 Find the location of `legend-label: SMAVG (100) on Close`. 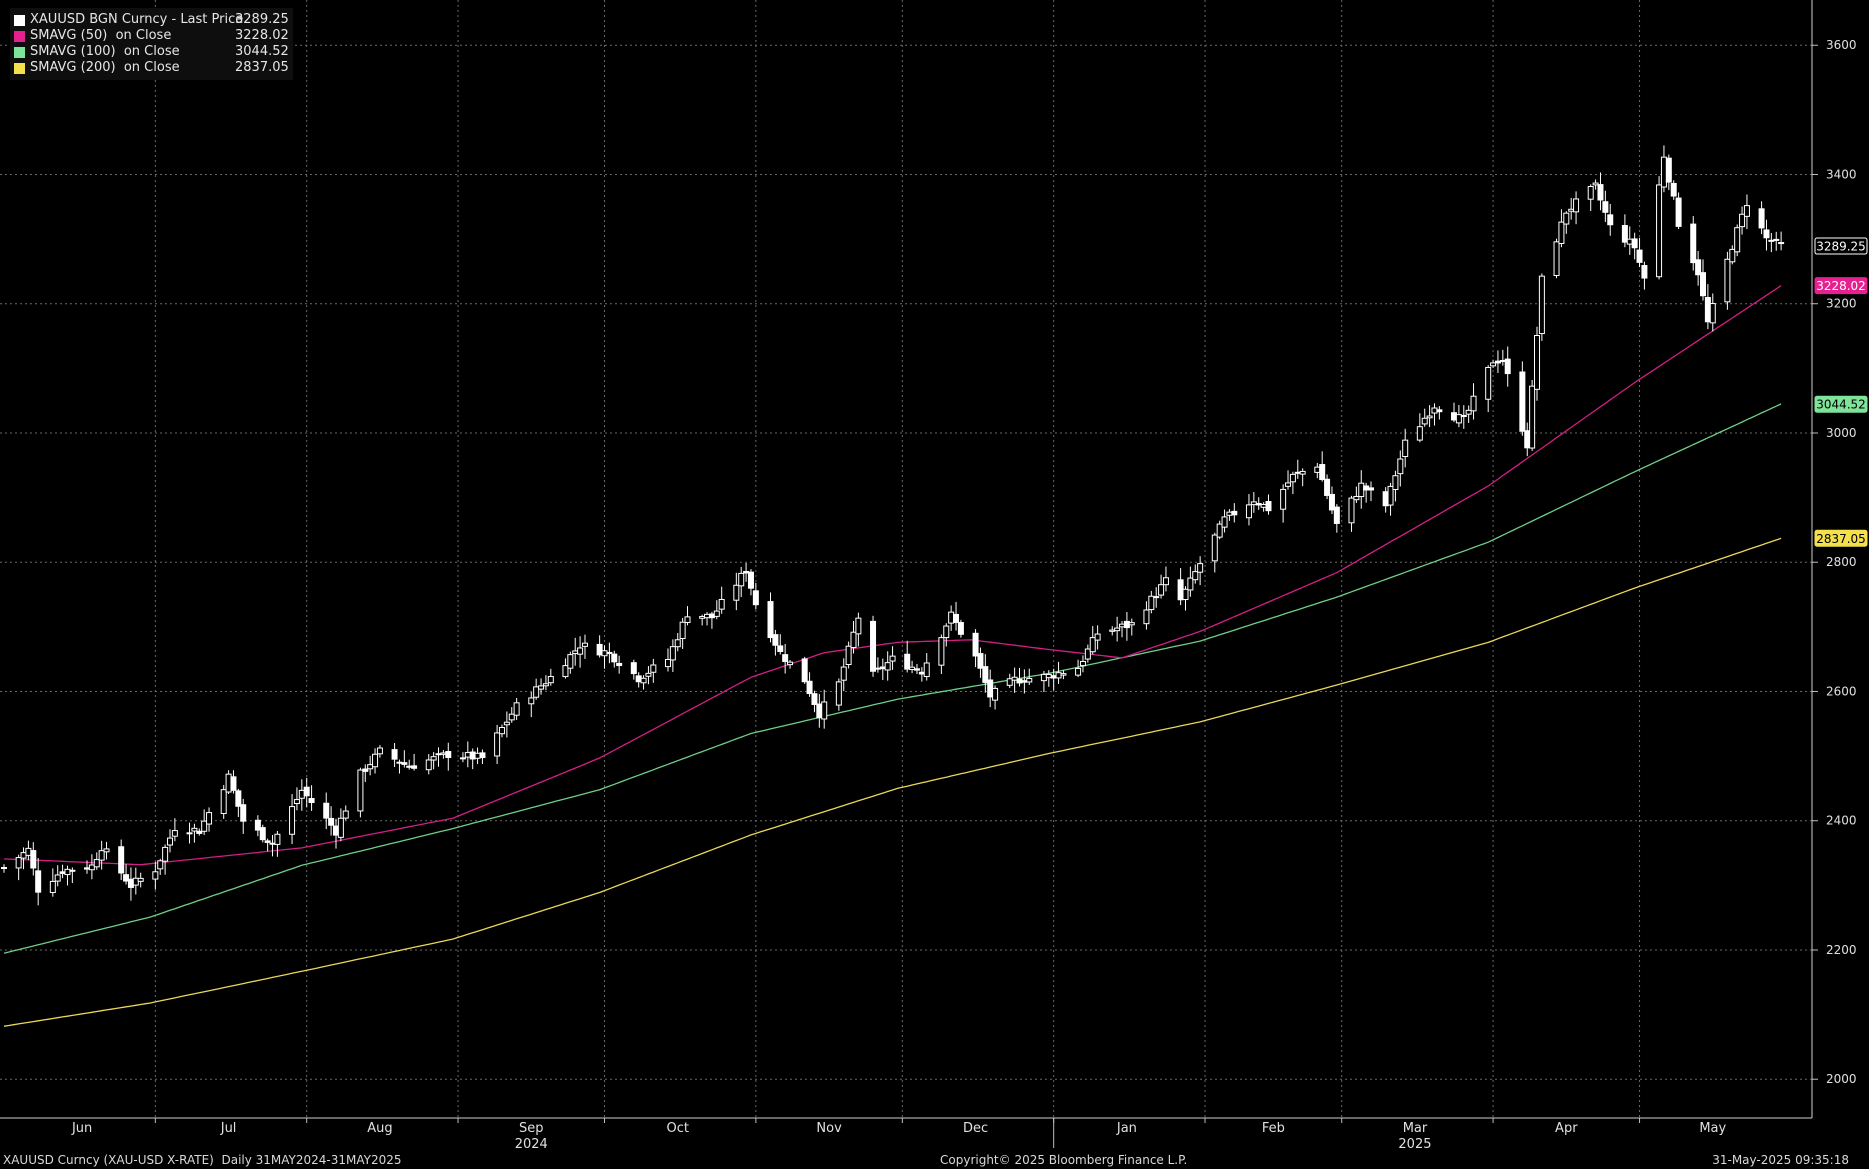

legend-label: SMAVG (100) on Close is located at coordinates (105, 51).